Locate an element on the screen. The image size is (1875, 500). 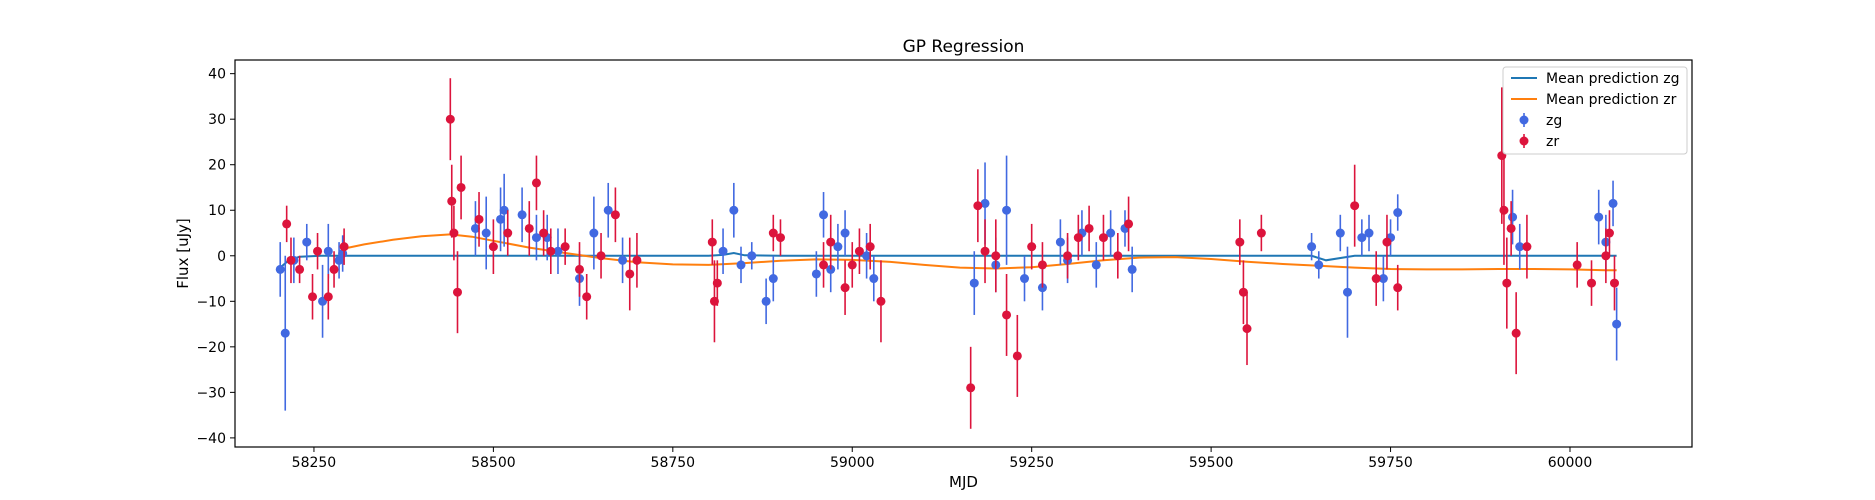
y-tick-label: 30 is located at coordinates (217, 120).